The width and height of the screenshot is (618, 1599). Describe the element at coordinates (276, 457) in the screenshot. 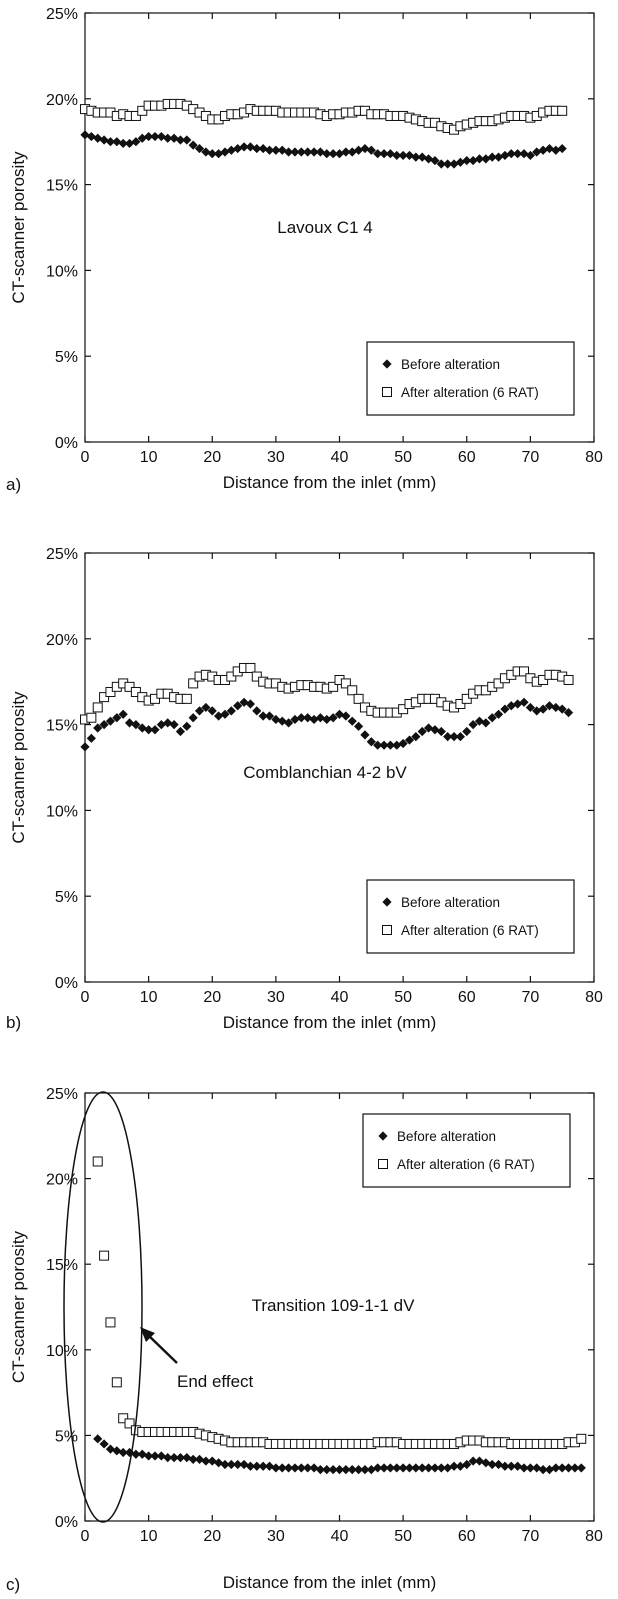

I see `x-tick-label: 30` at that location.